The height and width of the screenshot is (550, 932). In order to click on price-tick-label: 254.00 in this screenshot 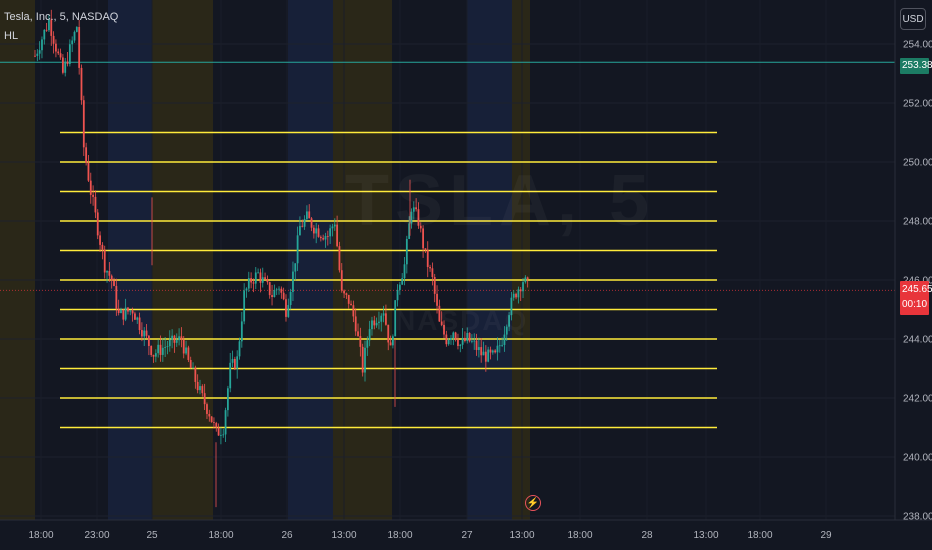, I will do `click(917, 45)`.